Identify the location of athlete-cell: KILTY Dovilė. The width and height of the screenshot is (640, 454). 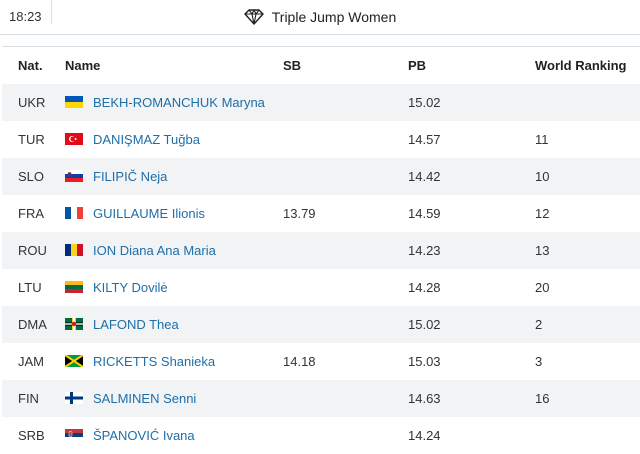
(174, 287).